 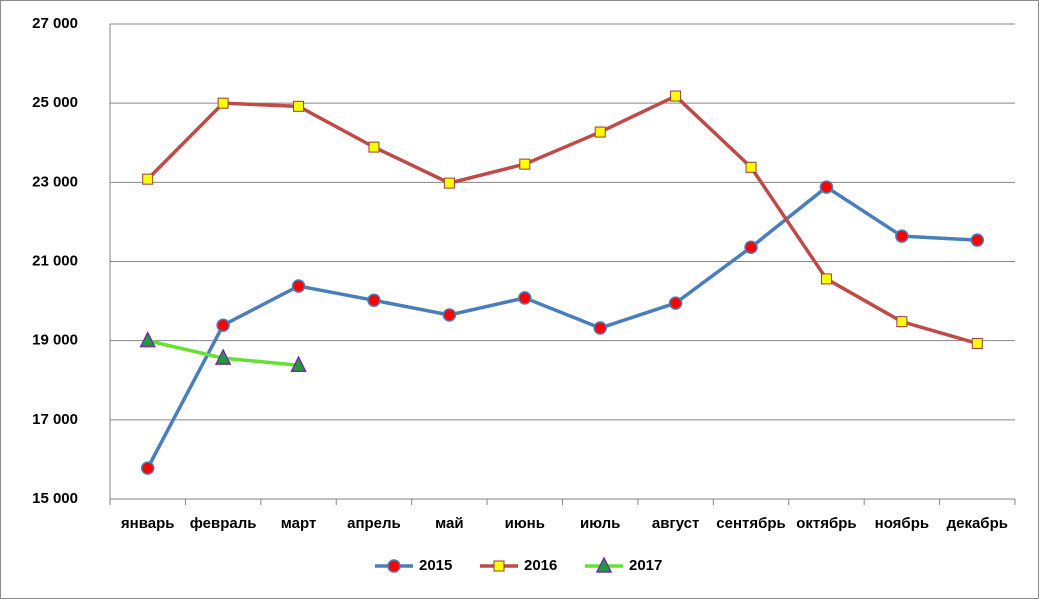 What do you see at coordinates (435, 565) in the screenshot?
I see `legend-label: 2015` at bounding box center [435, 565].